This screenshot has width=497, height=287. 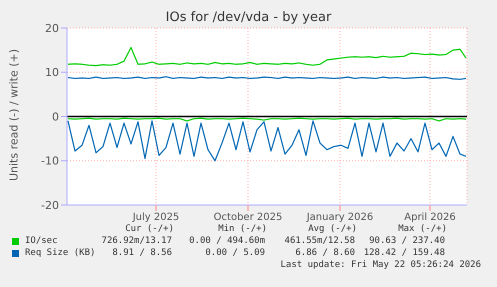 I want to click on text: 90.63 / 237.40, so click(x=407, y=241).